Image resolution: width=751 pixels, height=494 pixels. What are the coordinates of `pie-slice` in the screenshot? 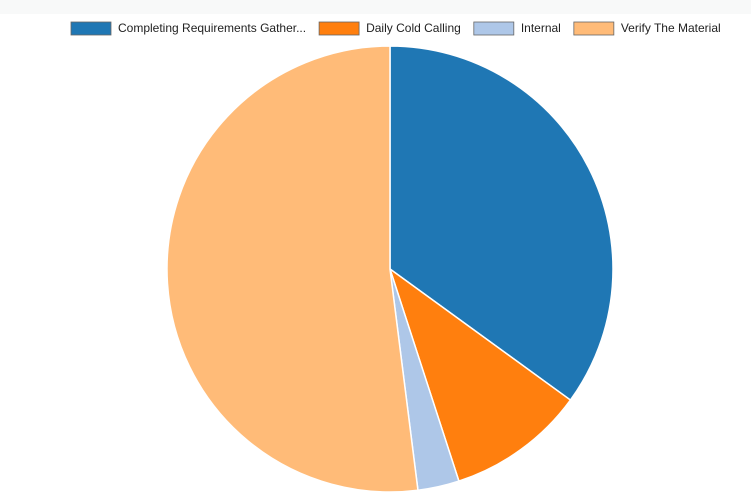 It's located at (480, 375).